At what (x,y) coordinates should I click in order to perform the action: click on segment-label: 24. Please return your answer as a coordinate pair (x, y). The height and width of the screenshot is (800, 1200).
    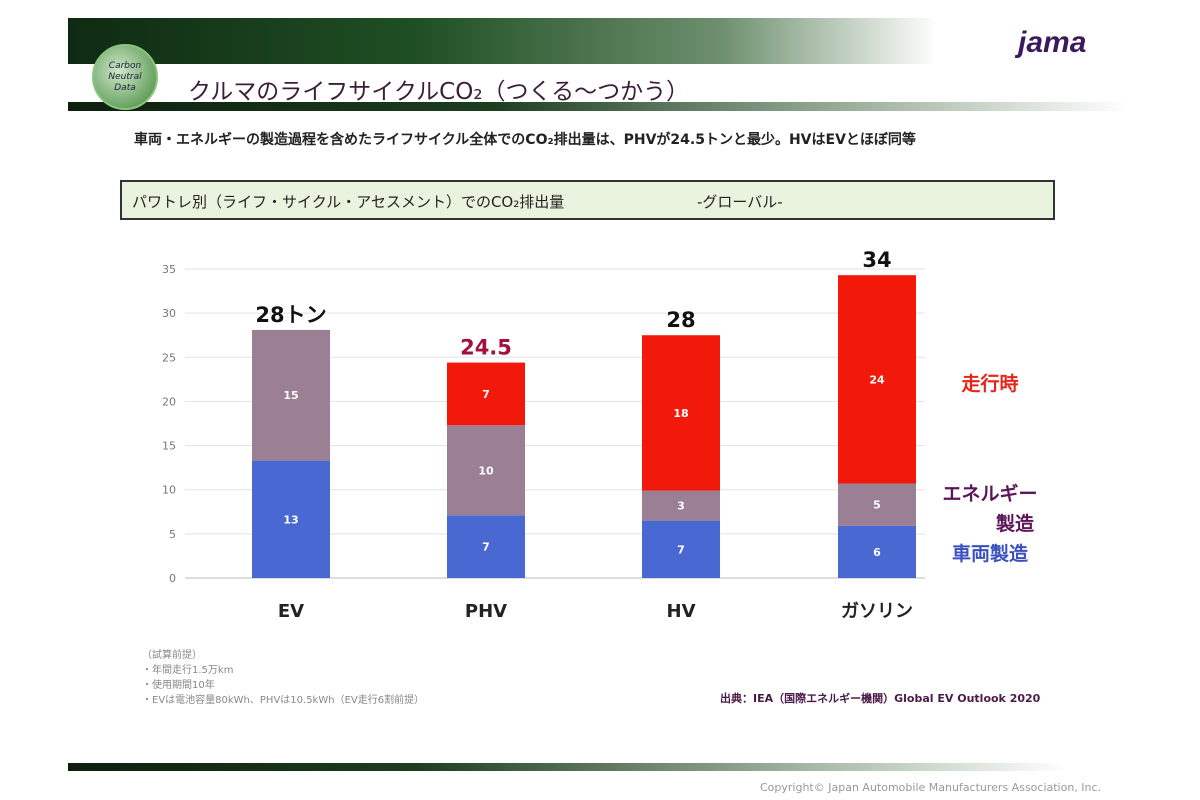
    Looking at the image, I should click on (877, 379).